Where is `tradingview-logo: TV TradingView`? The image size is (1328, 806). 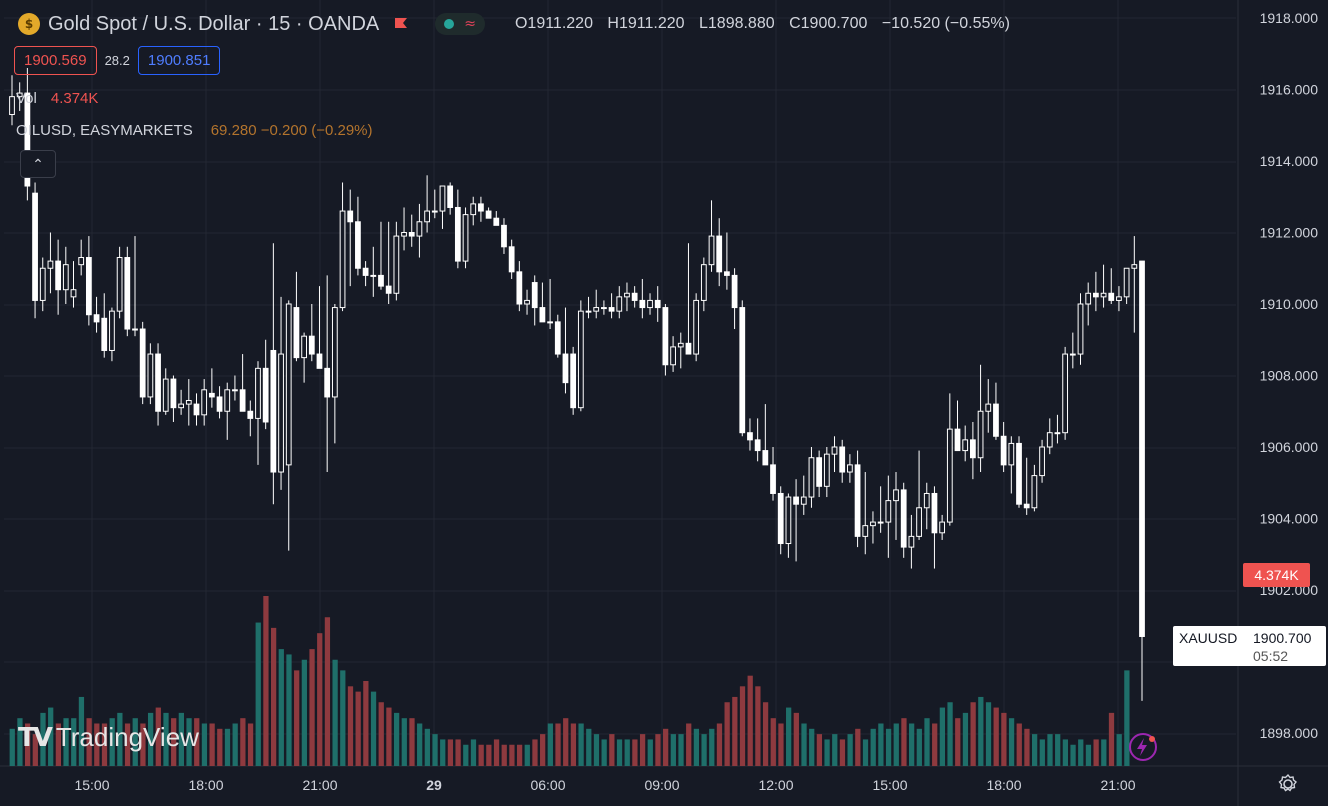
tradingview-logo: TV TradingView is located at coordinates (108, 737).